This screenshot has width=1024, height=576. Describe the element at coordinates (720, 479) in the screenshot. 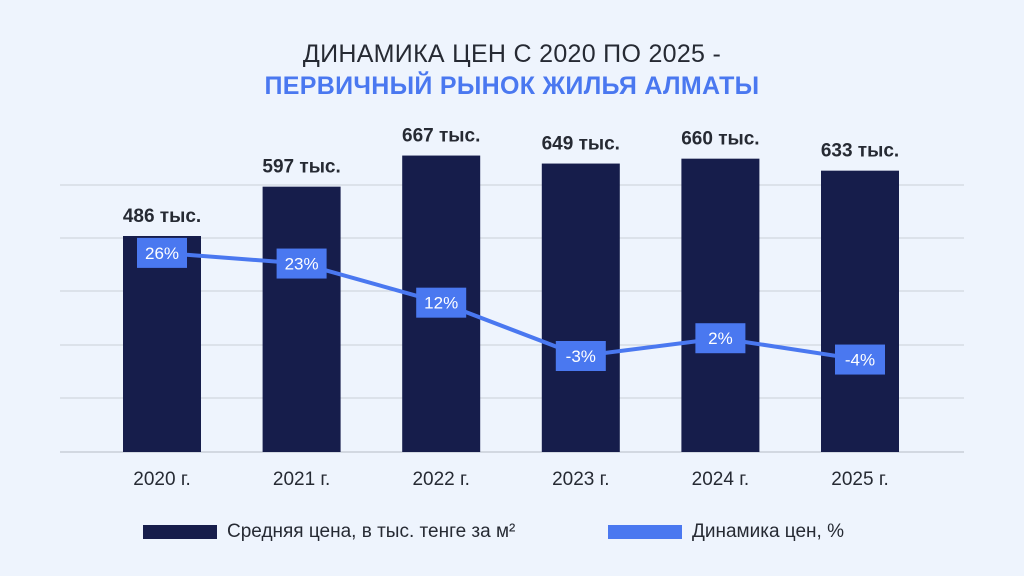

I see `x-tick-label: 2024 г.` at that location.